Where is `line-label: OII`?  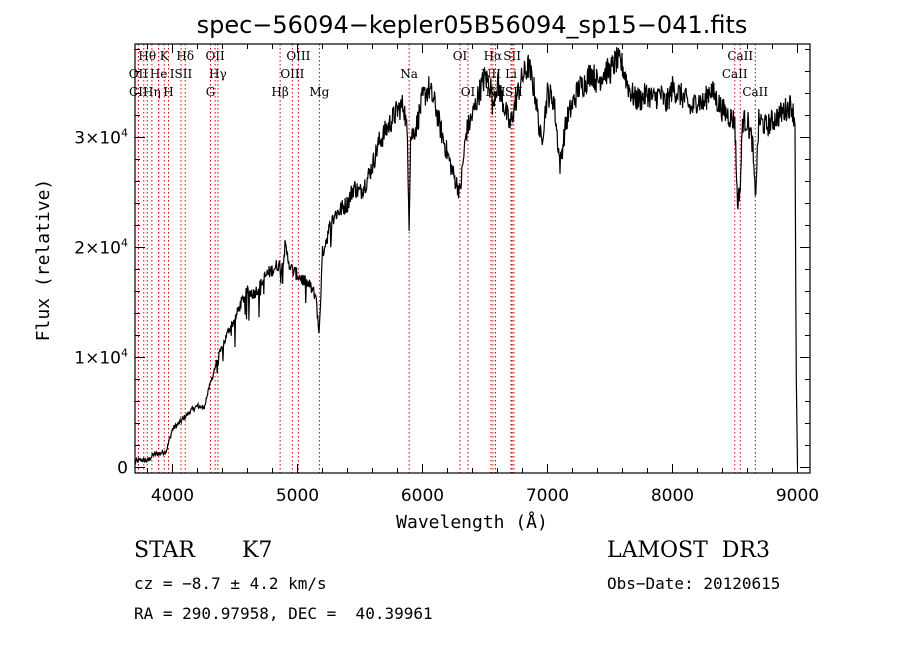 line-label: OII is located at coordinates (215, 56).